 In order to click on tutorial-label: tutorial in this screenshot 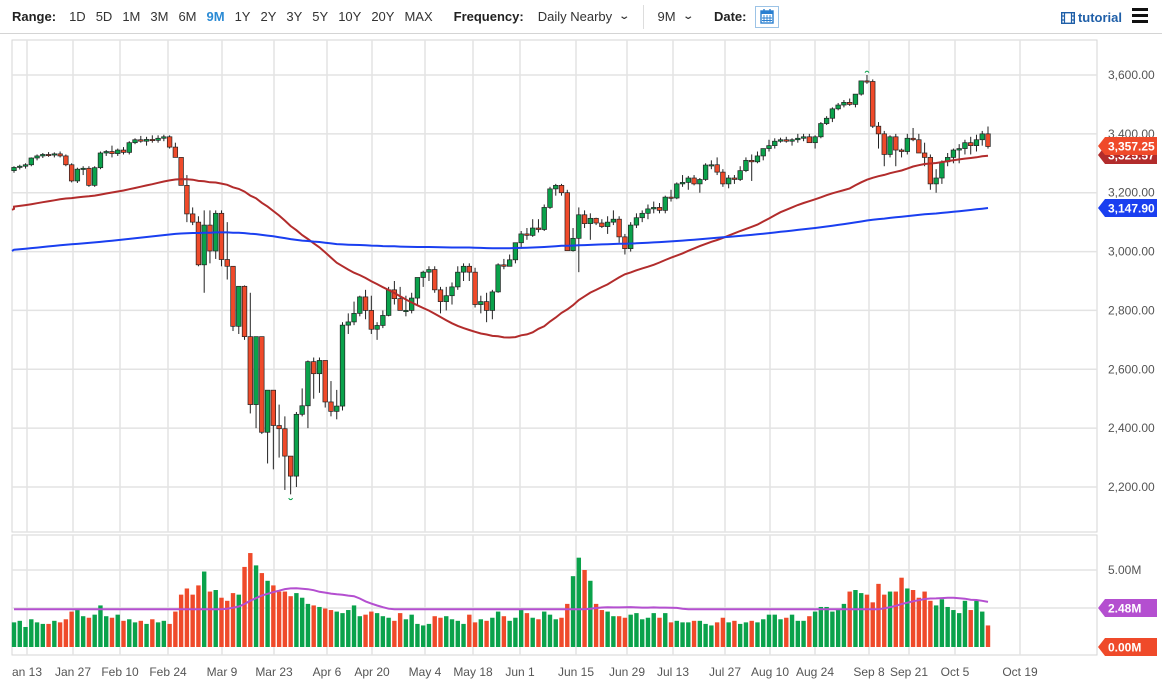, I will do `click(1099, 17)`.